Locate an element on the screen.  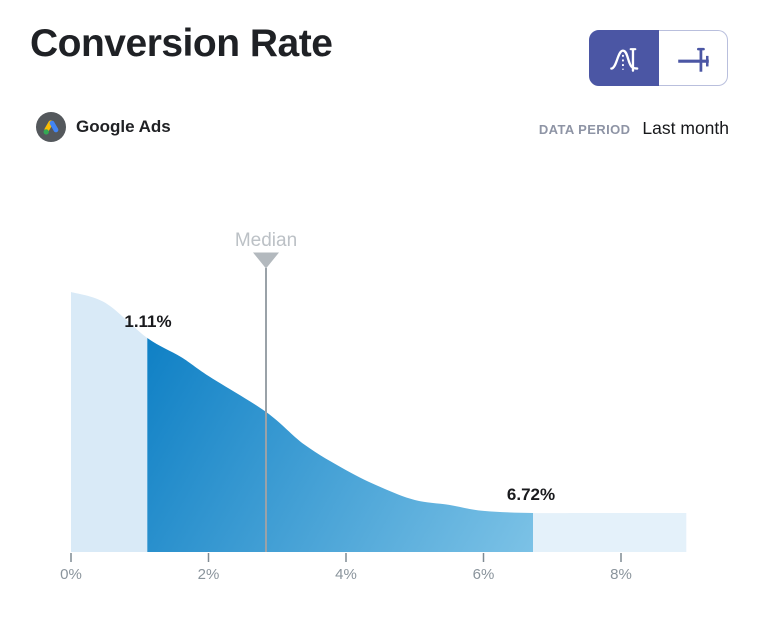
density-area-left-tail is located at coordinates (109, 422).